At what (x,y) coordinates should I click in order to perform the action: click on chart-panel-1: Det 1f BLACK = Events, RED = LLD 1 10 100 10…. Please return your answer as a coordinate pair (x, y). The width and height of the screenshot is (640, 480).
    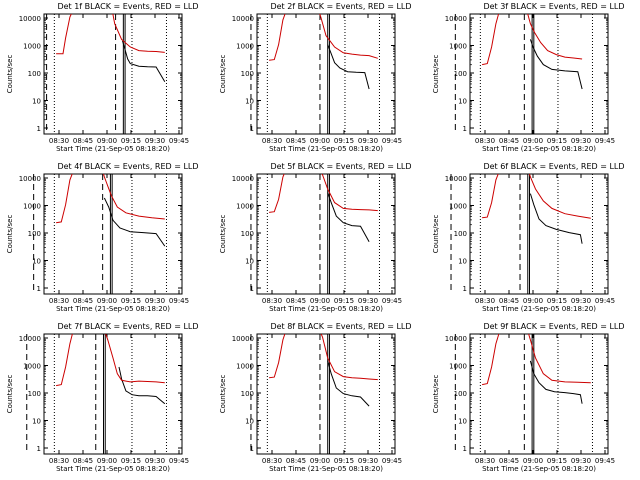
    Looking at the image, I should click on (106, 80).